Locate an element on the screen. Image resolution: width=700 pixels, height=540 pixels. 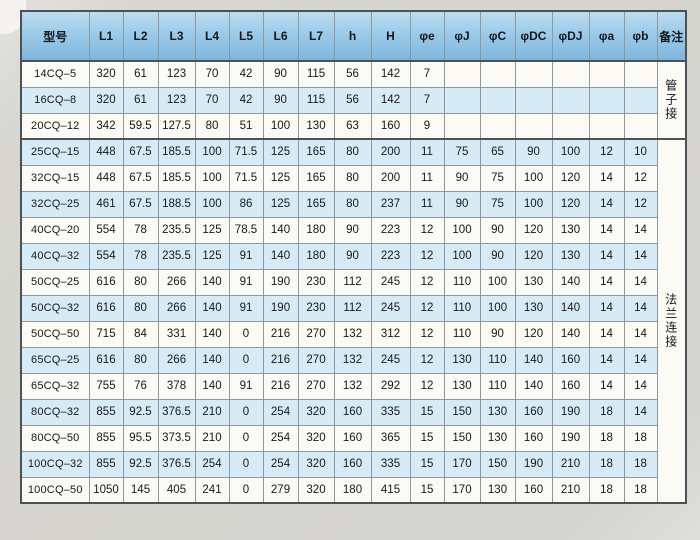
value-cell: 378 is located at coordinates (176, 386).